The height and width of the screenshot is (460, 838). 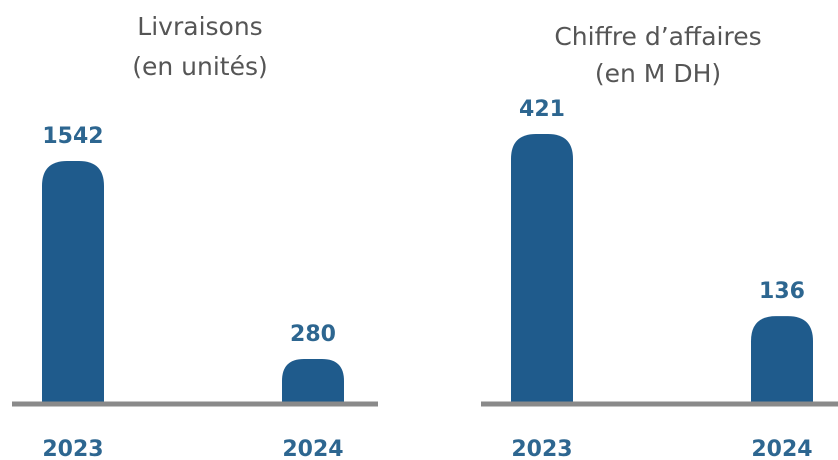 What do you see at coordinates (658, 73) in the screenshot?
I see `chart-subtitle: (en M DH)` at bounding box center [658, 73].